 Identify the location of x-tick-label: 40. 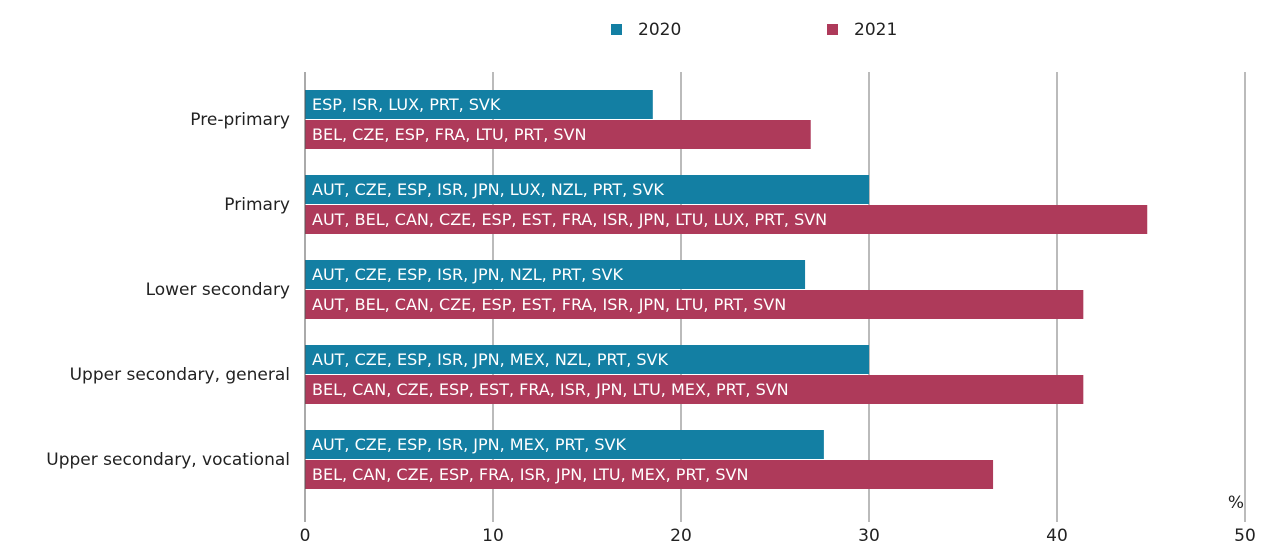
(1057, 535).